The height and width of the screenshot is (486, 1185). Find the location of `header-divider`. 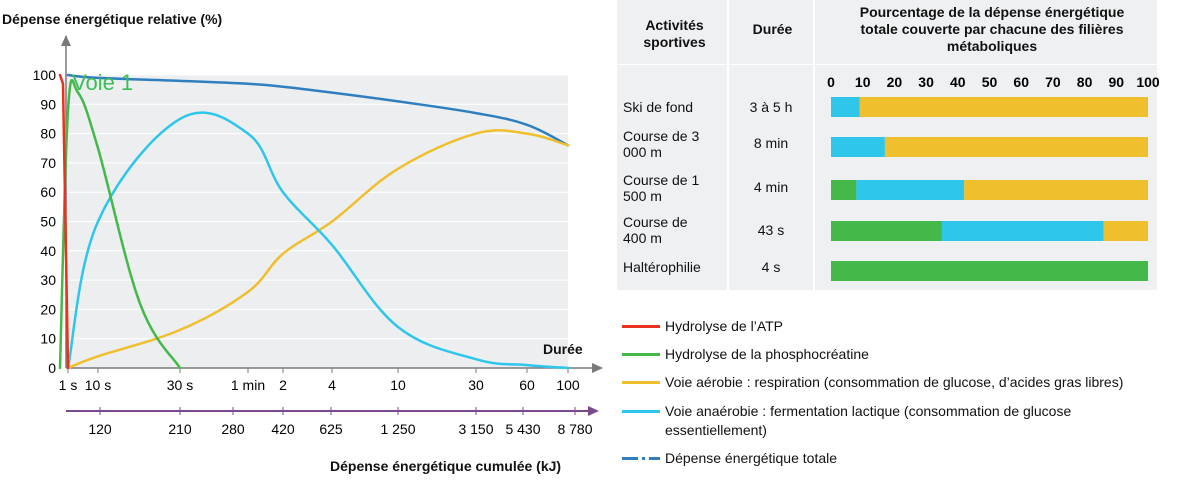

header-divider is located at coordinates (887, 64).